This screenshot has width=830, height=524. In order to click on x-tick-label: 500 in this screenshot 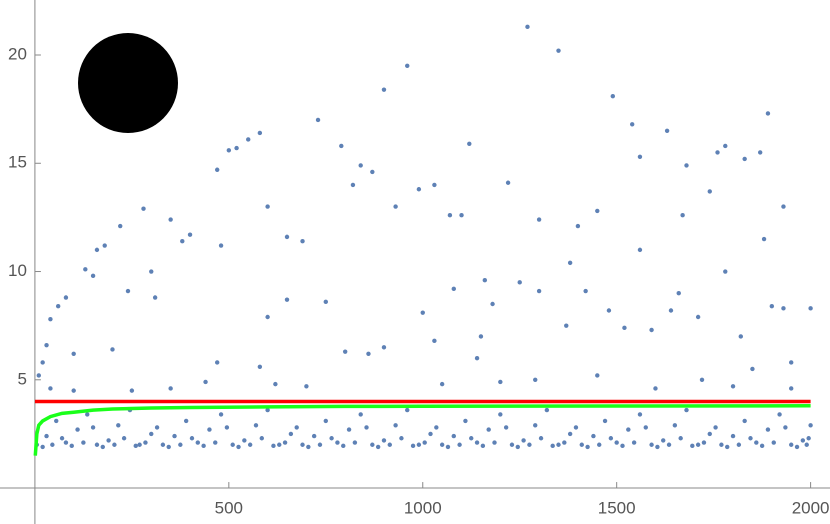, I will do `click(229, 508)`.